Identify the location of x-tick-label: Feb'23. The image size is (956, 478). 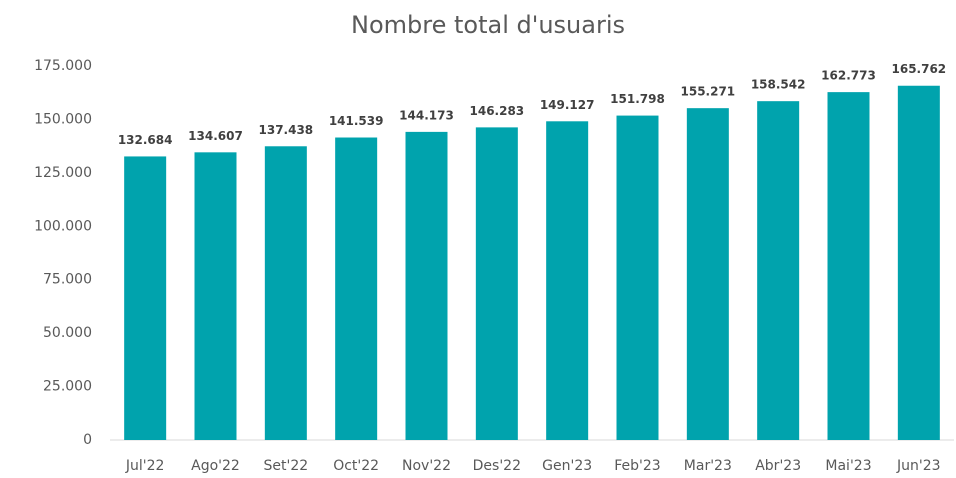
(637, 466).